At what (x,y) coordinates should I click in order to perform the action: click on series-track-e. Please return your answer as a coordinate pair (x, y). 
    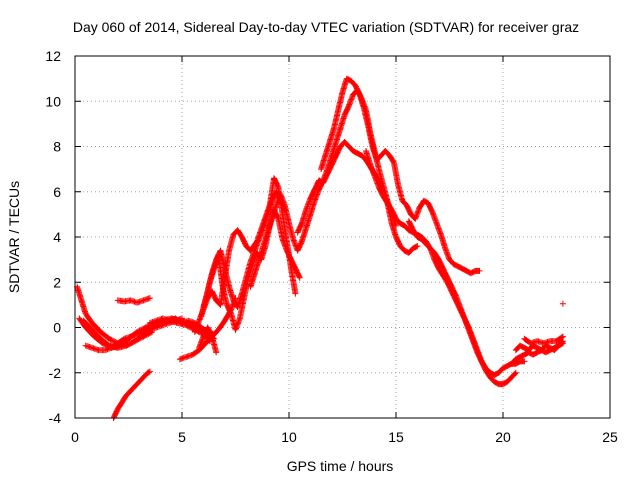
    Looking at the image, I should click on (131, 394).